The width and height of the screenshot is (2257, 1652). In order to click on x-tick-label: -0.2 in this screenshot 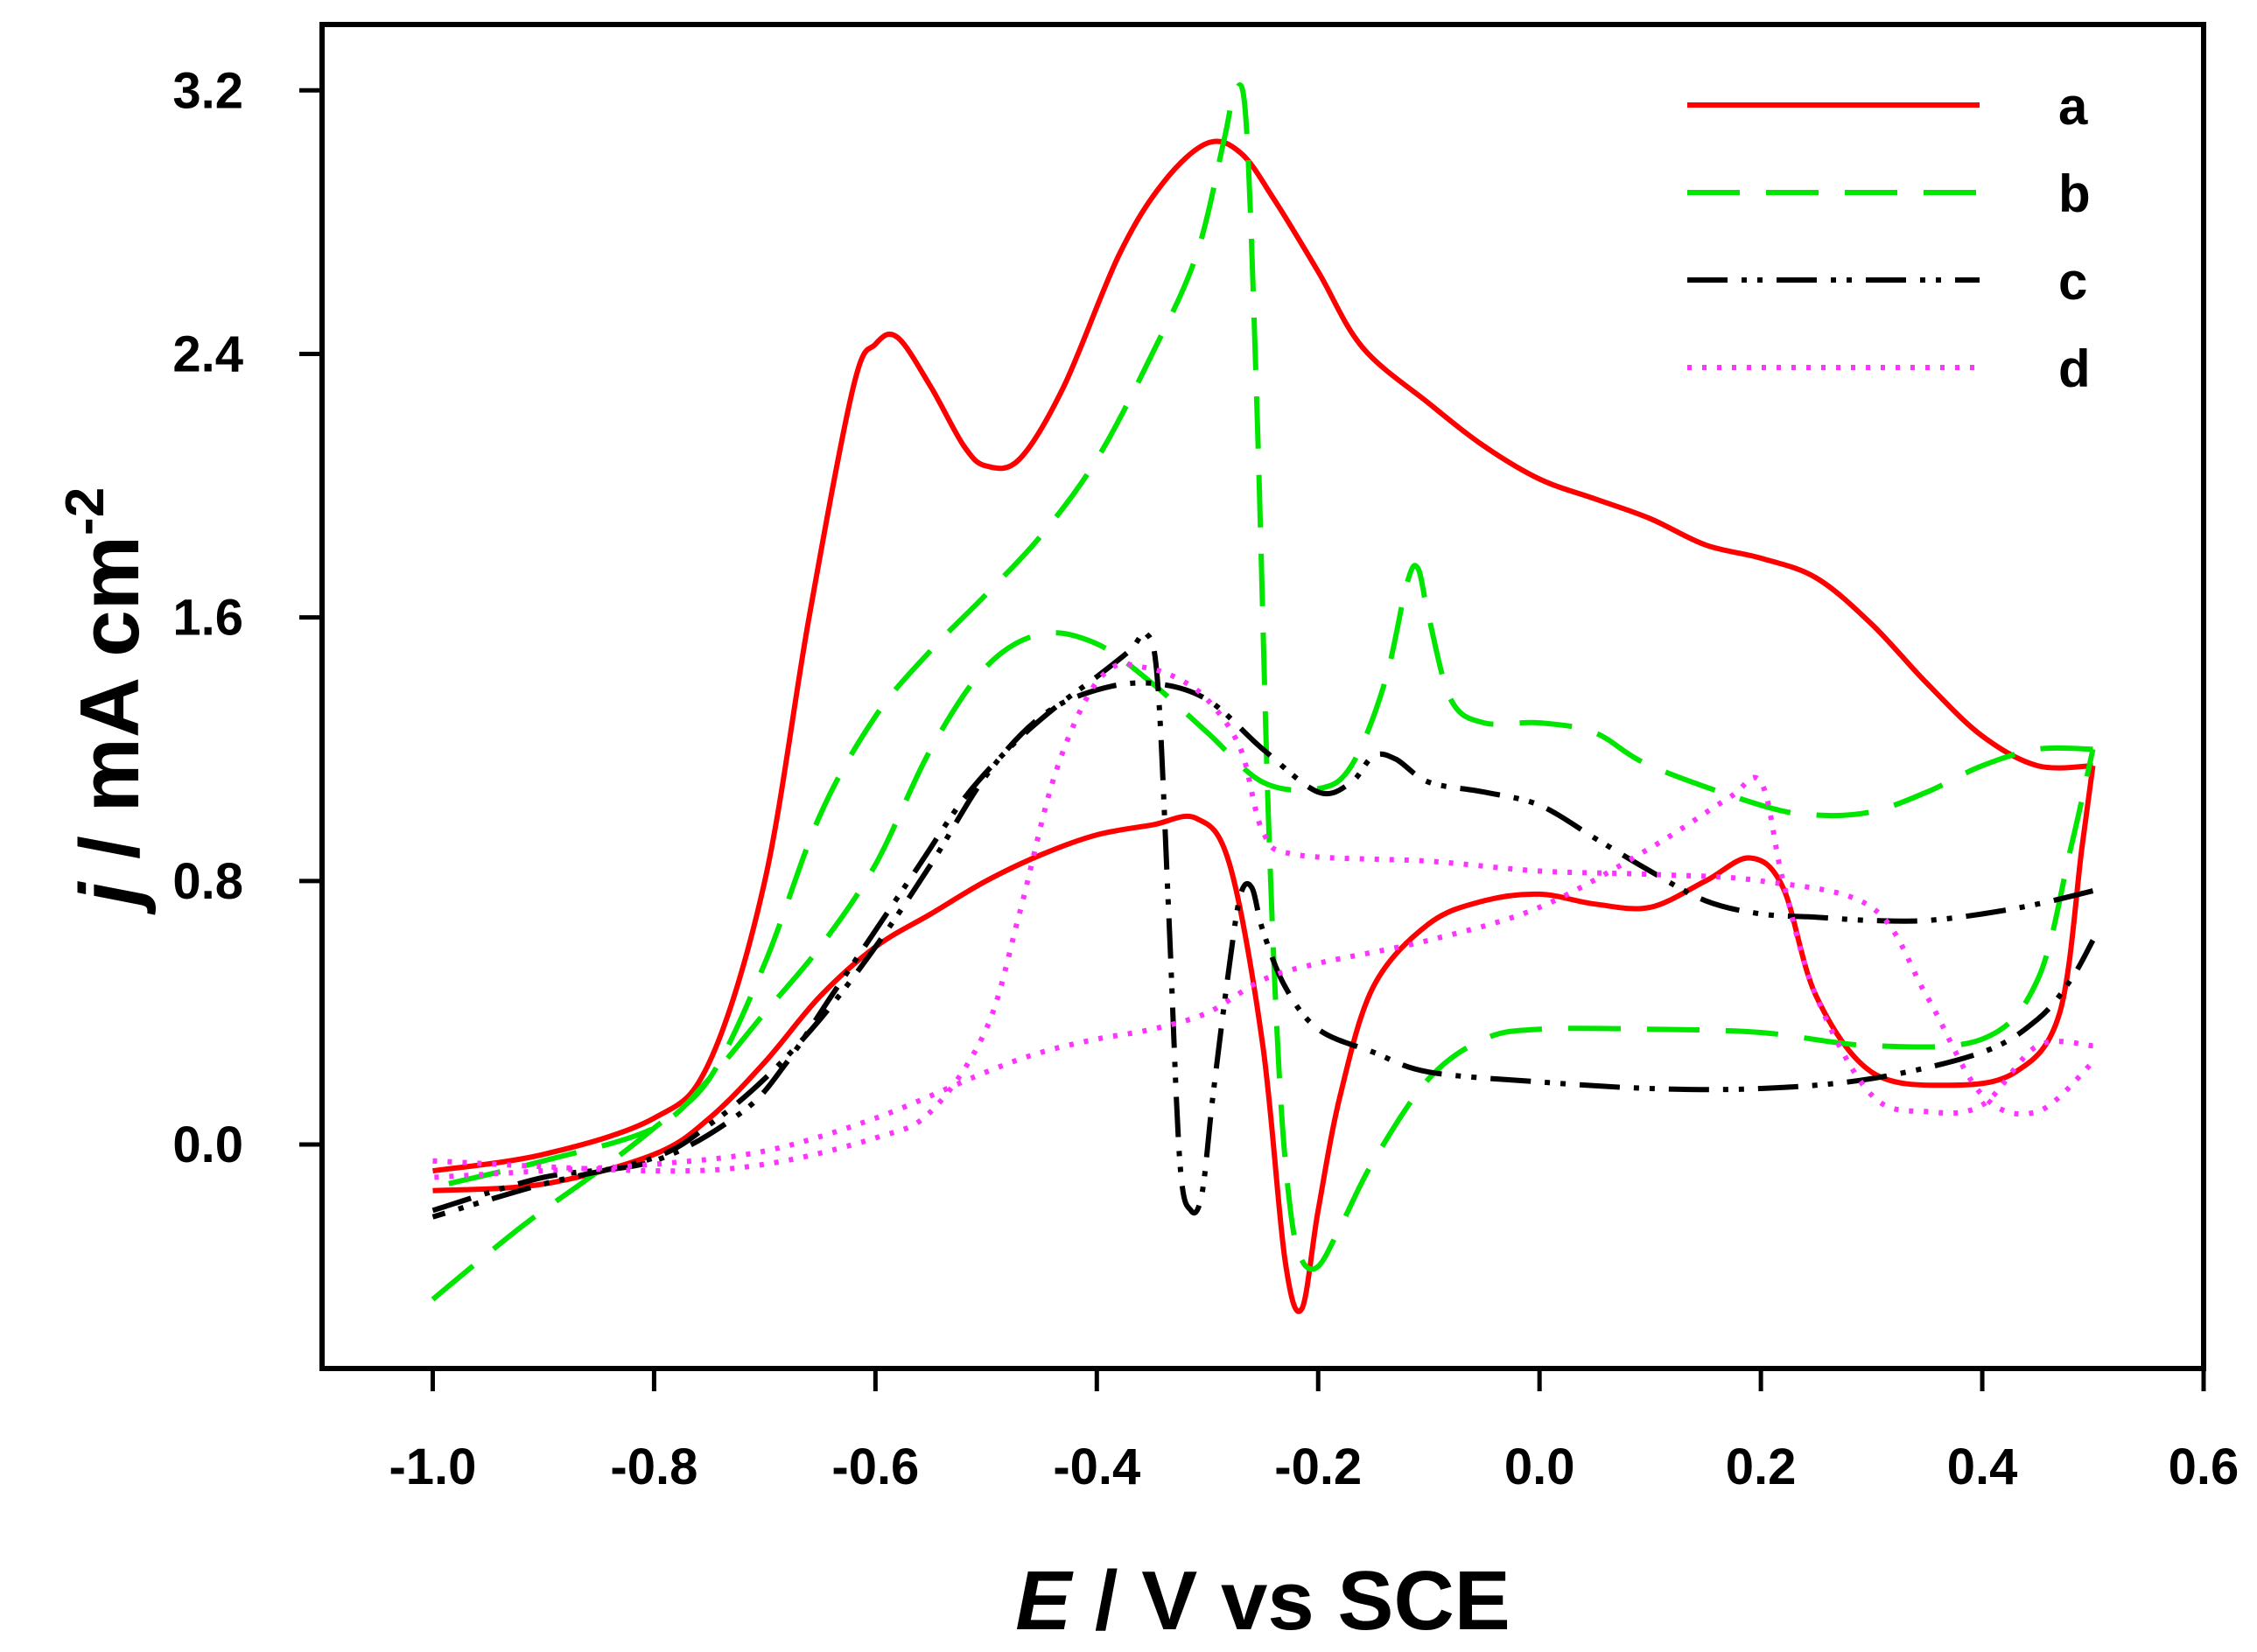, I will do `click(1318, 1466)`.